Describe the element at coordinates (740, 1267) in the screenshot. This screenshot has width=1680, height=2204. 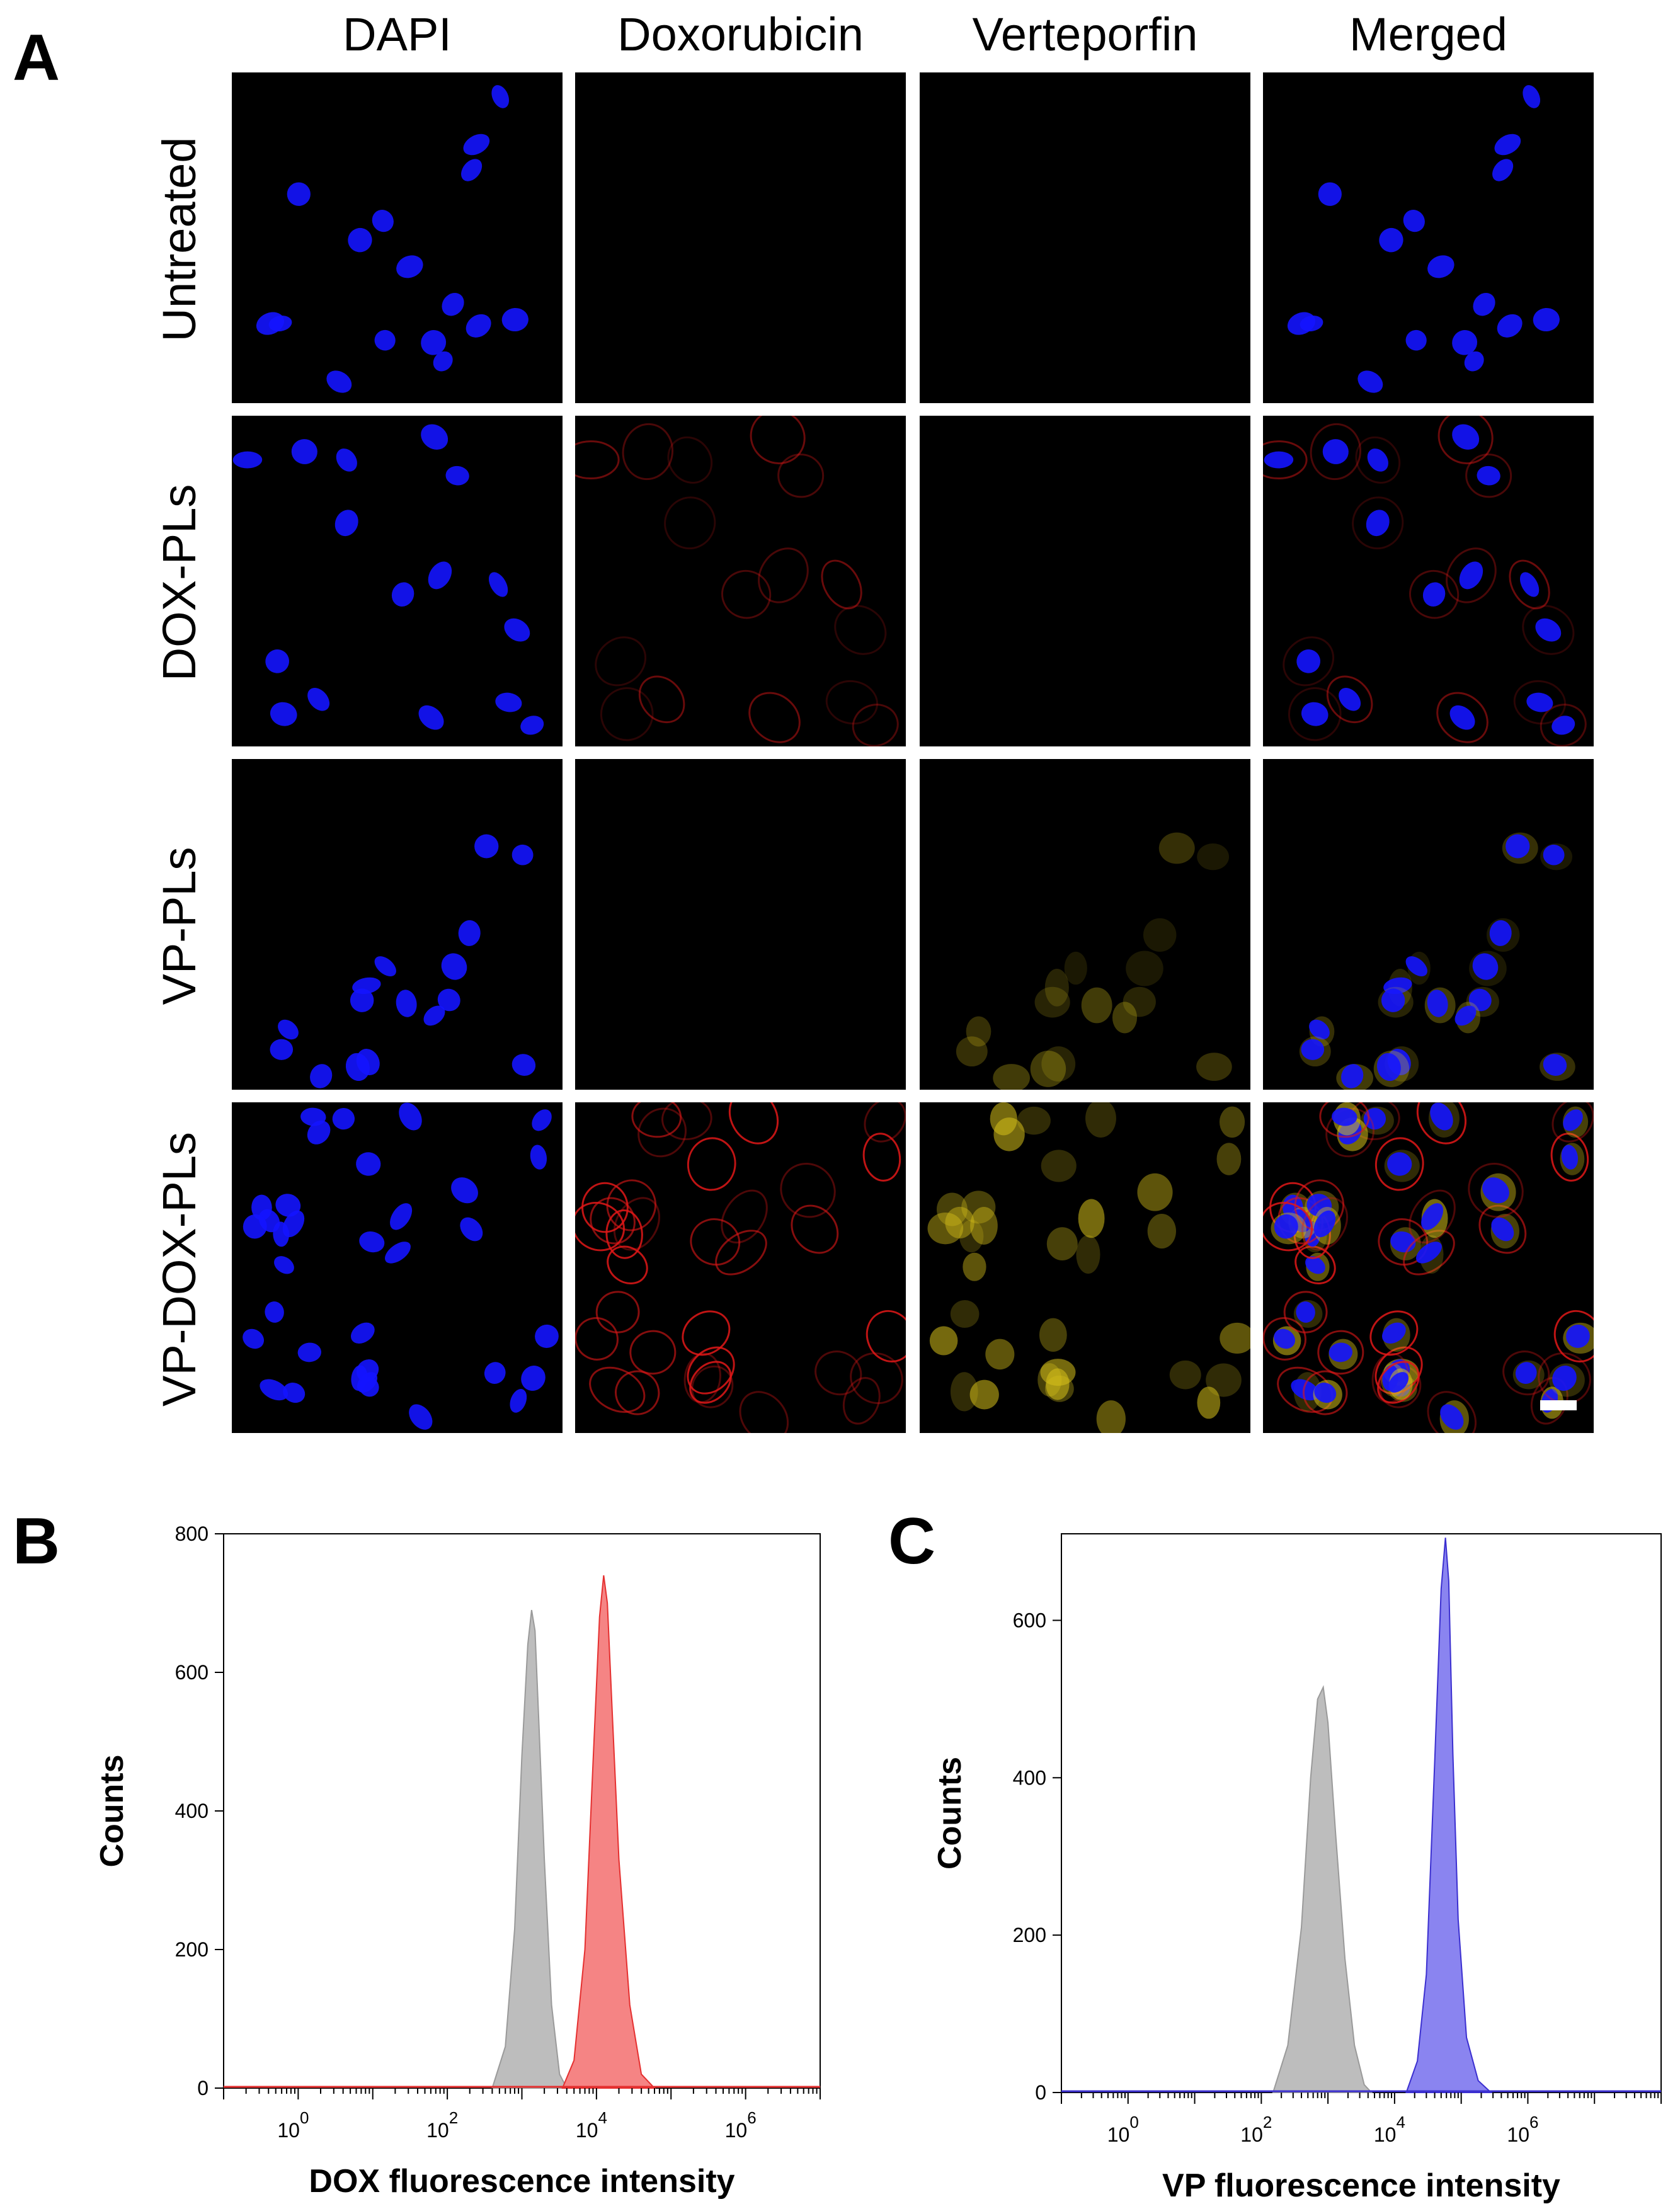
I see `image-vp-dox-pls-doxorubicin` at that location.